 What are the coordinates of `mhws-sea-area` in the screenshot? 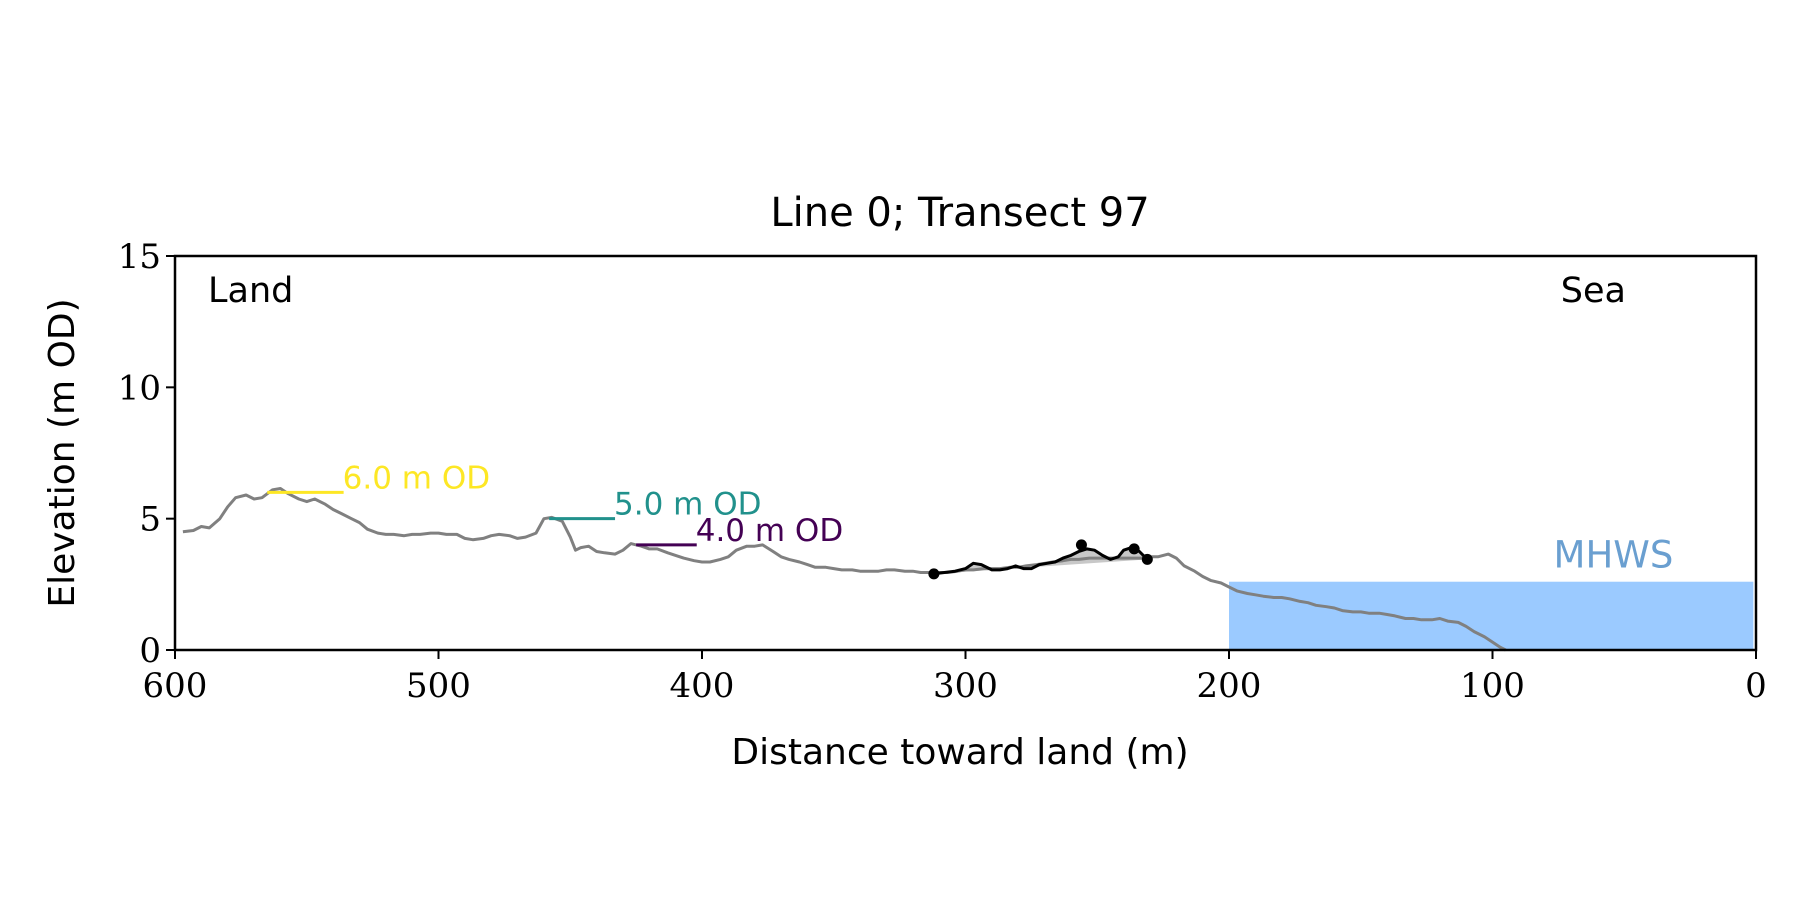 It's located at (1491, 615).